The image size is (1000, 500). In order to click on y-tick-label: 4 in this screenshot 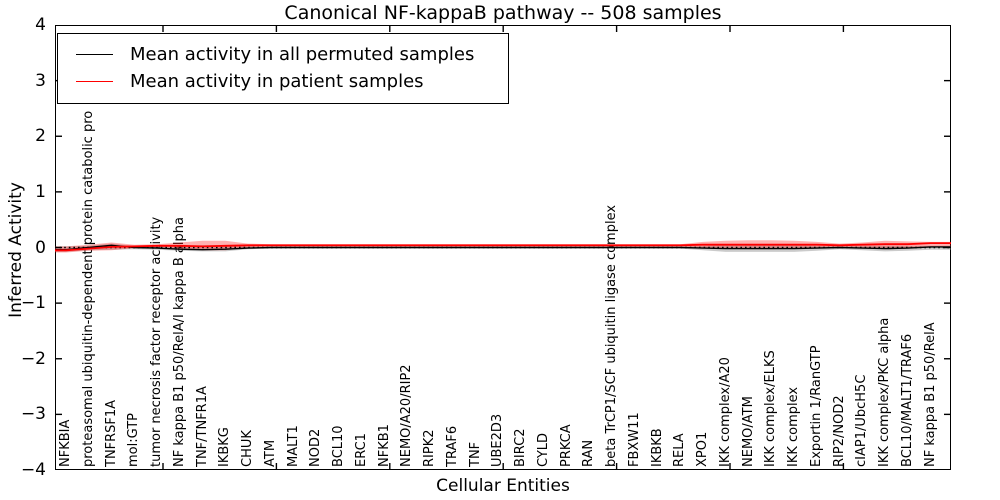, I will do `click(40, 25)`.